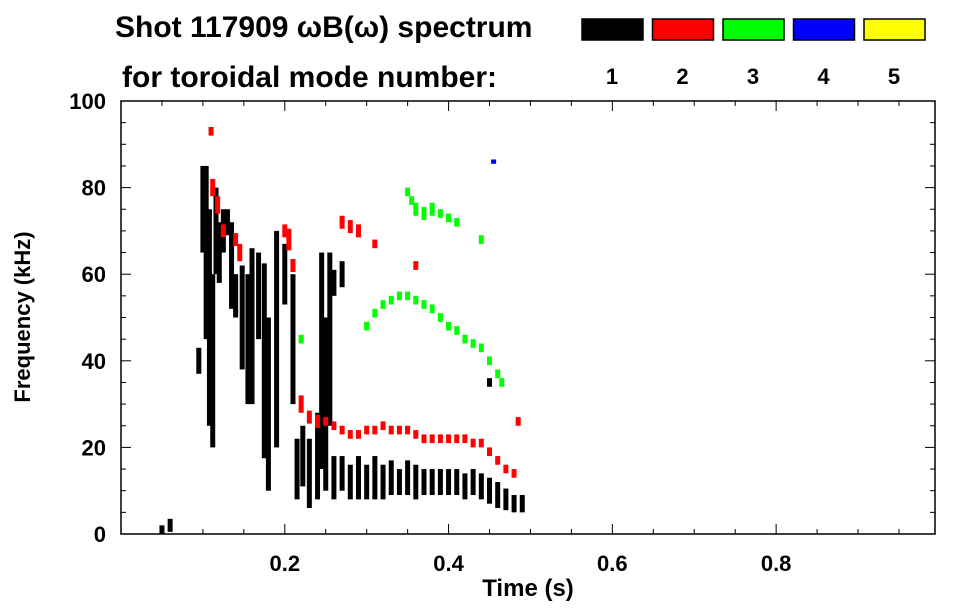 Image resolution: width=963 pixels, height=615 pixels. What do you see at coordinates (100, 534) in the screenshot?
I see `y-tick-label: 0` at bounding box center [100, 534].